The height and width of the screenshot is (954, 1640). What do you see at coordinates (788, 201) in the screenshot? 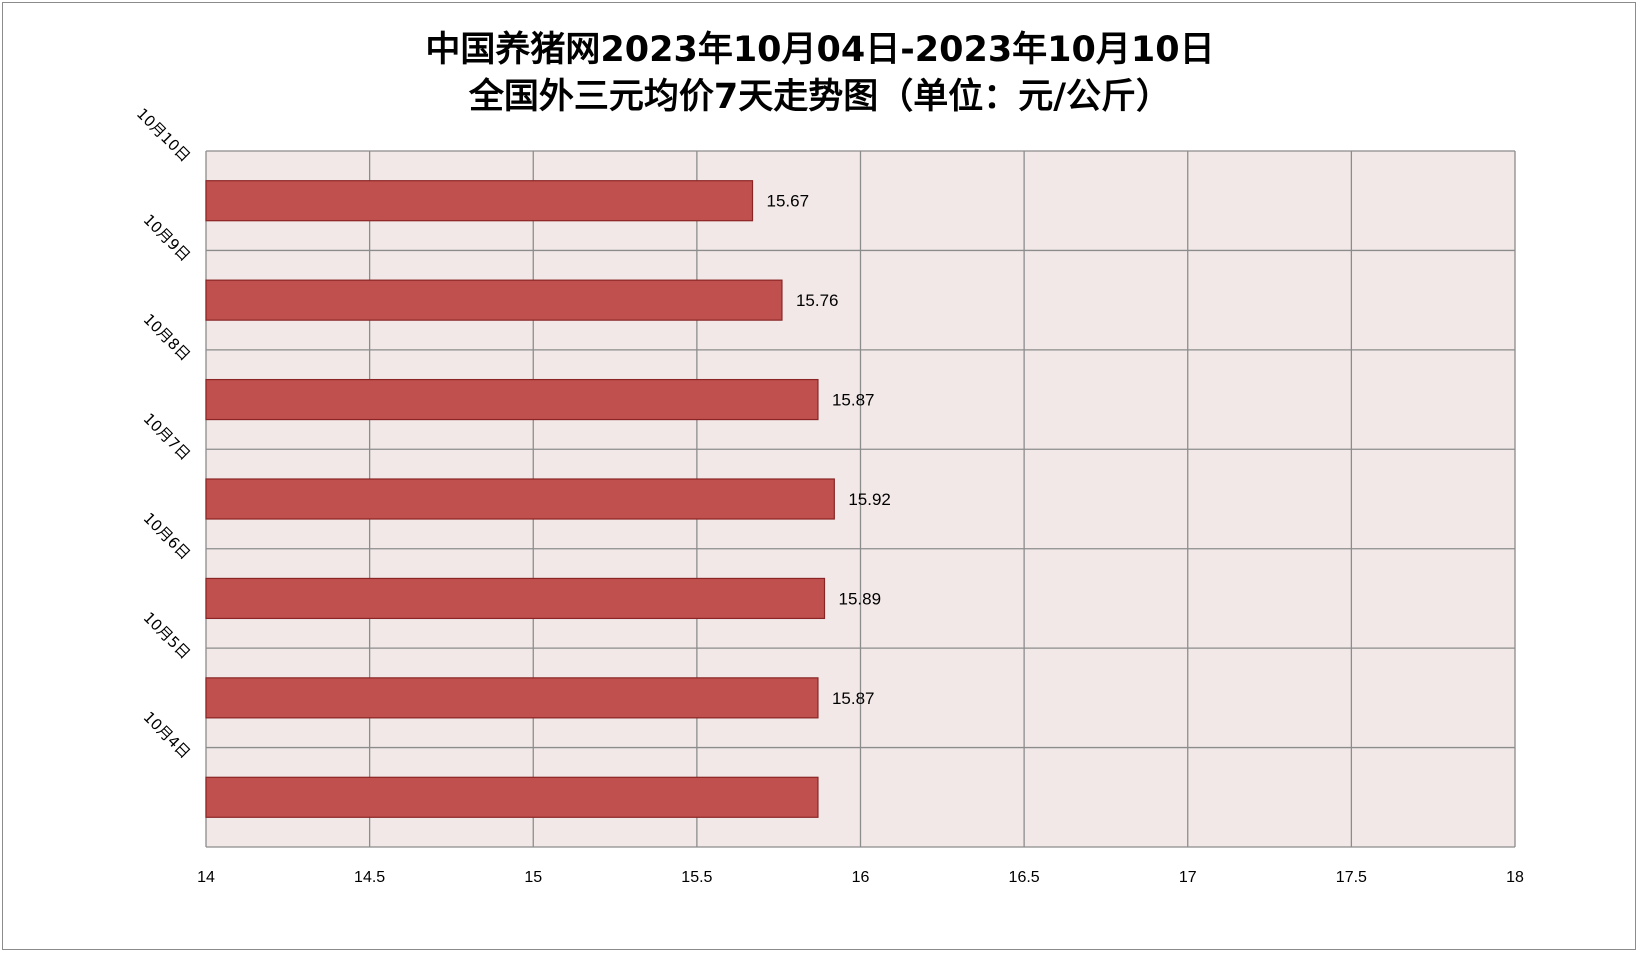
I see `data-label: 15.67` at bounding box center [788, 201].